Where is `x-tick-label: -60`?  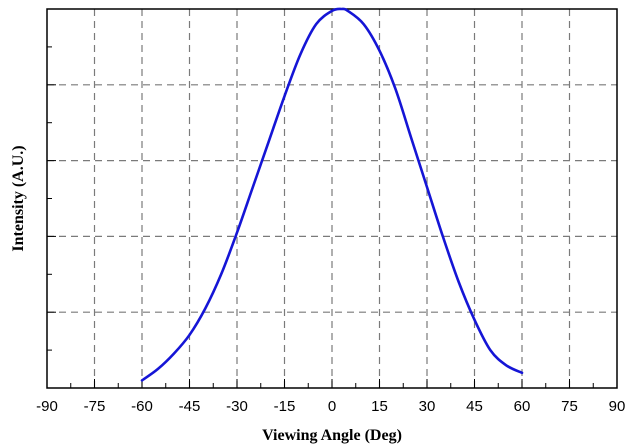
x-tick-label: -60 is located at coordinates (142, 406).